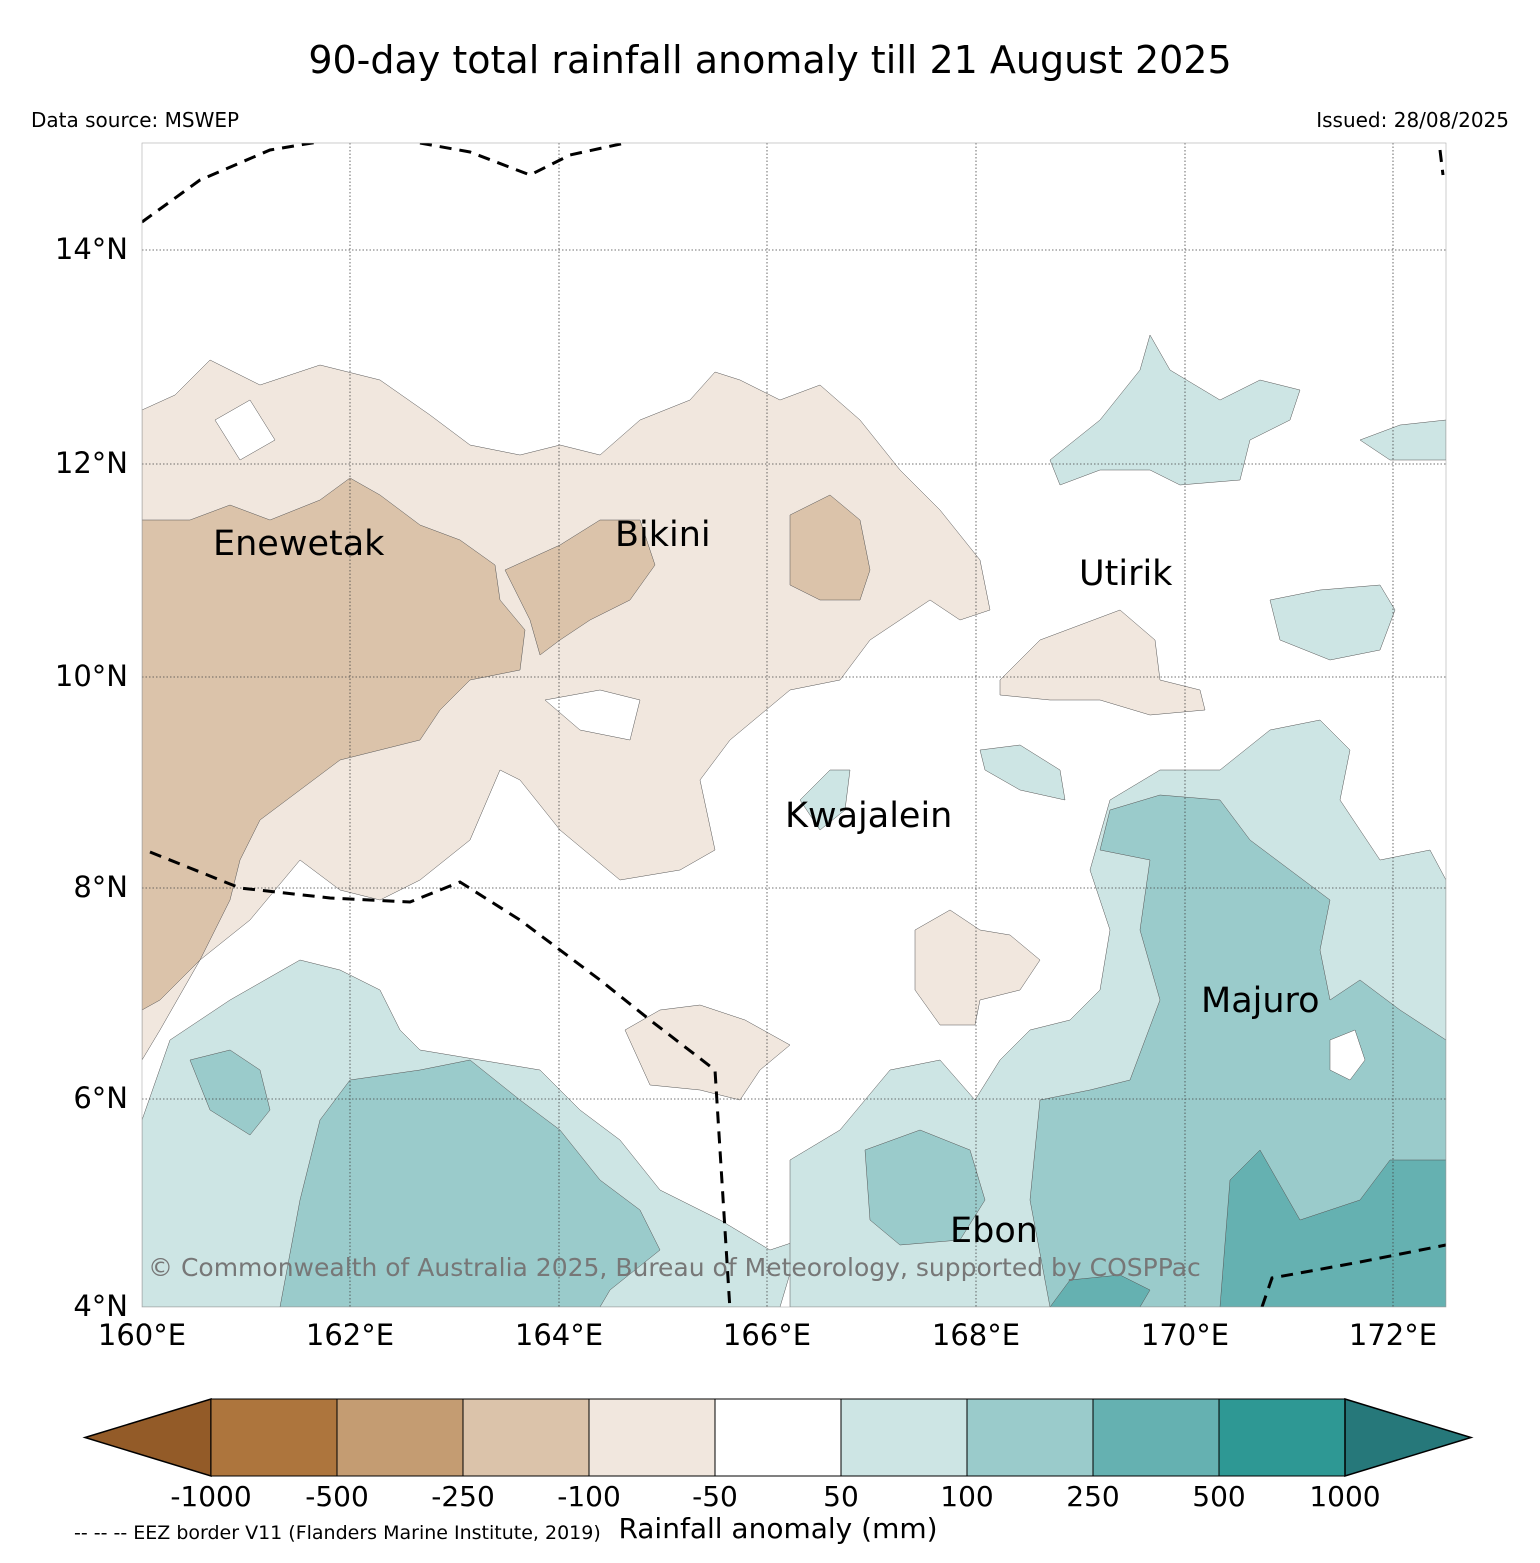 Image resolution: width=1540 pixels, height=1563 pixels. Describe the element at coordinates (91, 249) in the screenshot. I see `lat-tick-label: 14°N` at that location.